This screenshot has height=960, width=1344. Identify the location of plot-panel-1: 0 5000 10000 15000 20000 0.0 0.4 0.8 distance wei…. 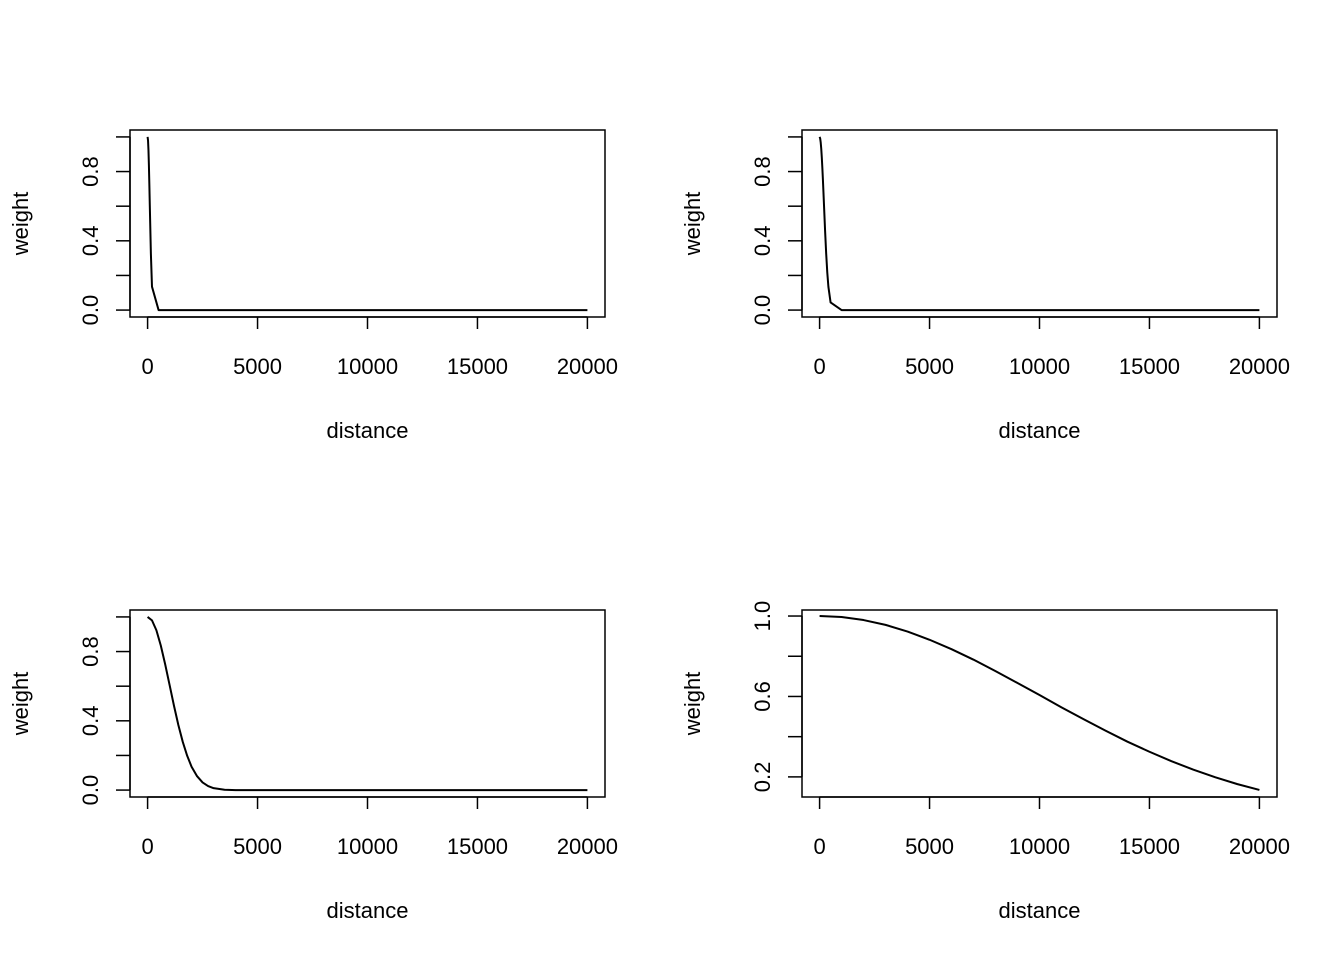
(313, 286).